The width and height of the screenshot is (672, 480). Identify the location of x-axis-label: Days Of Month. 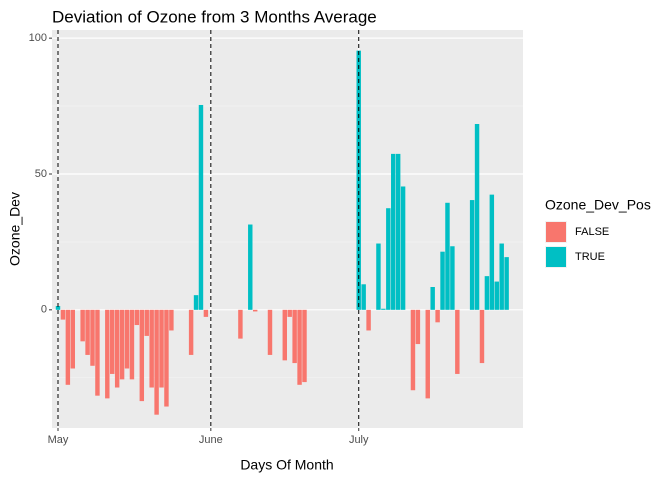
(286, 465).